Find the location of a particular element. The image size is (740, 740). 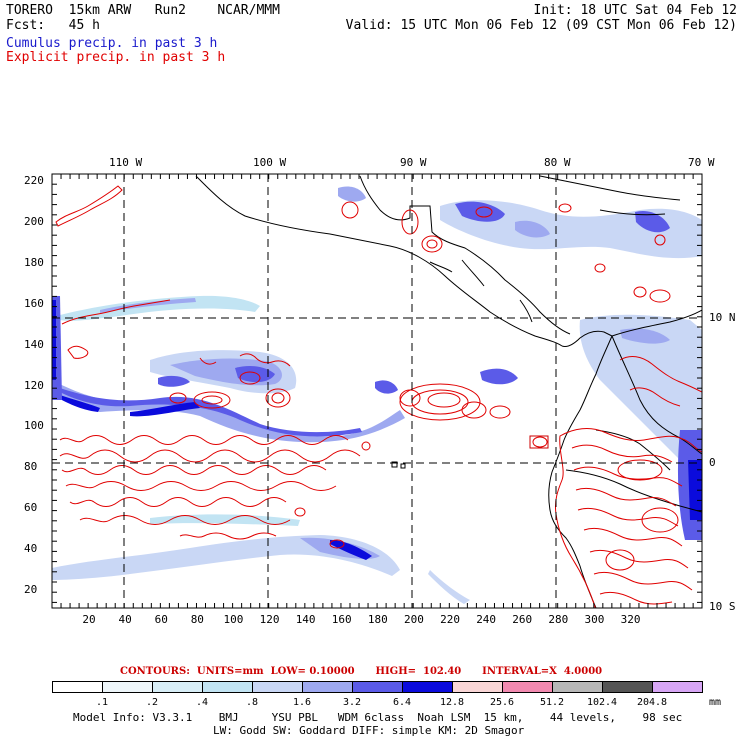

lon-label-70w: 70 W is located at coordinates (701, 162).